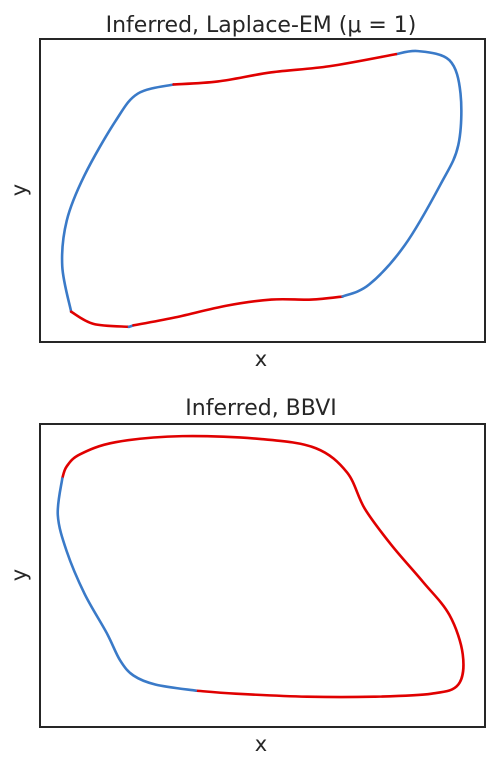 Image resolution: width=493 pixels, height=766 pixels. Describe the element at coordinates (260, 408) in the screenshot. I see `chart-title: Inferred, BBVI` at that location.